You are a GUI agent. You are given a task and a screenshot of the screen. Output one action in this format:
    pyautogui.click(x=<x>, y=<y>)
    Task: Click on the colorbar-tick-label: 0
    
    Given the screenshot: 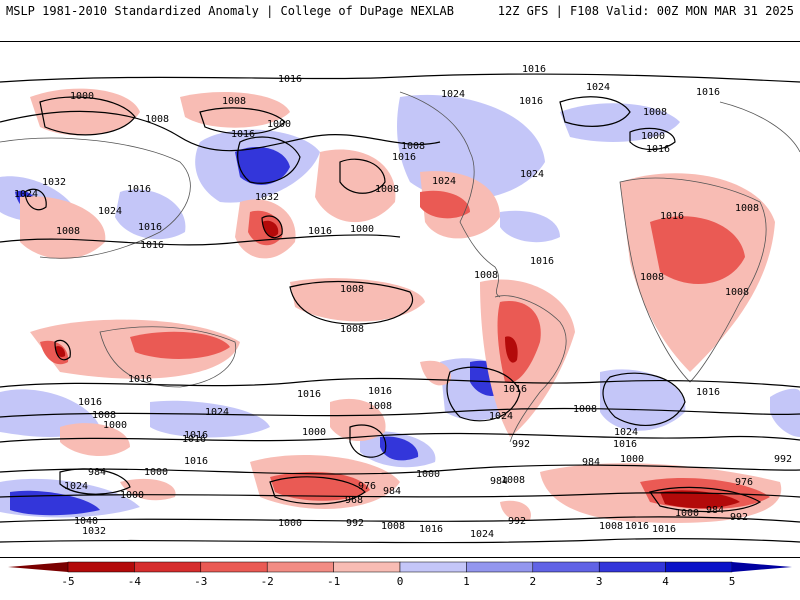 What is the action you would take?
    pyautogui.click(x=400, y=581)
    